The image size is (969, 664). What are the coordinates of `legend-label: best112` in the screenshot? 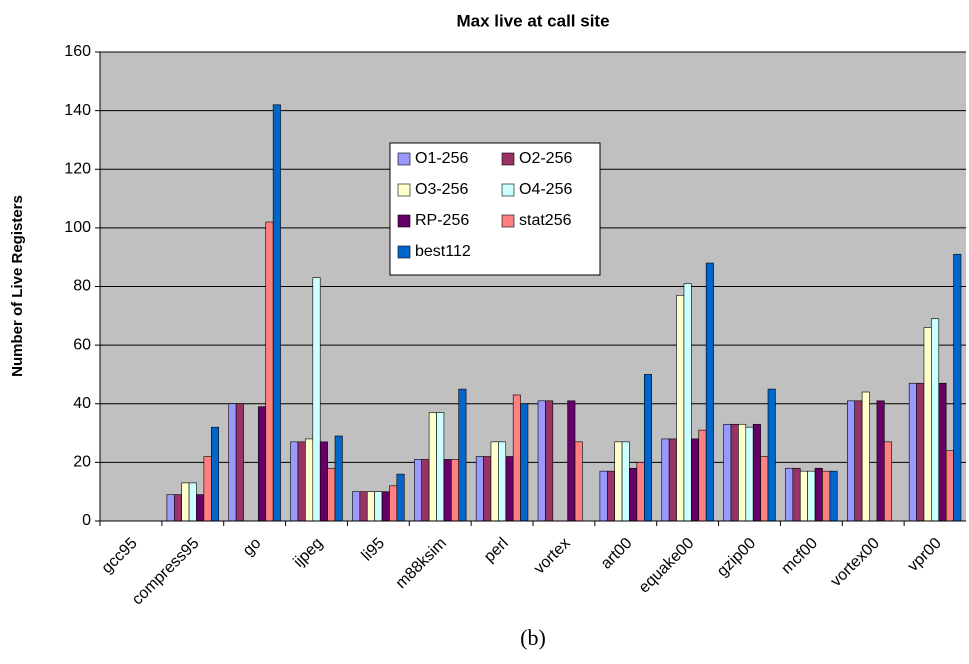 It's located at (443, 251).